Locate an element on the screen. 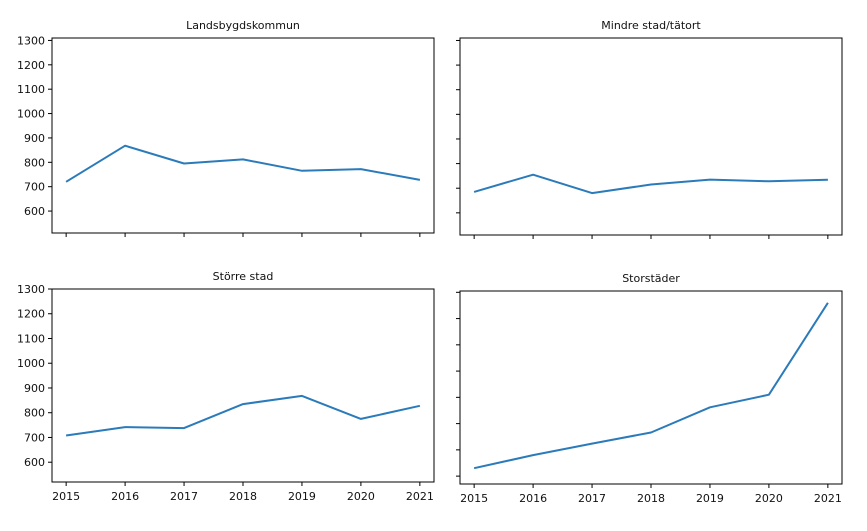  chart-title: Mindre stad/tätort is located at coordinates (651, 25).